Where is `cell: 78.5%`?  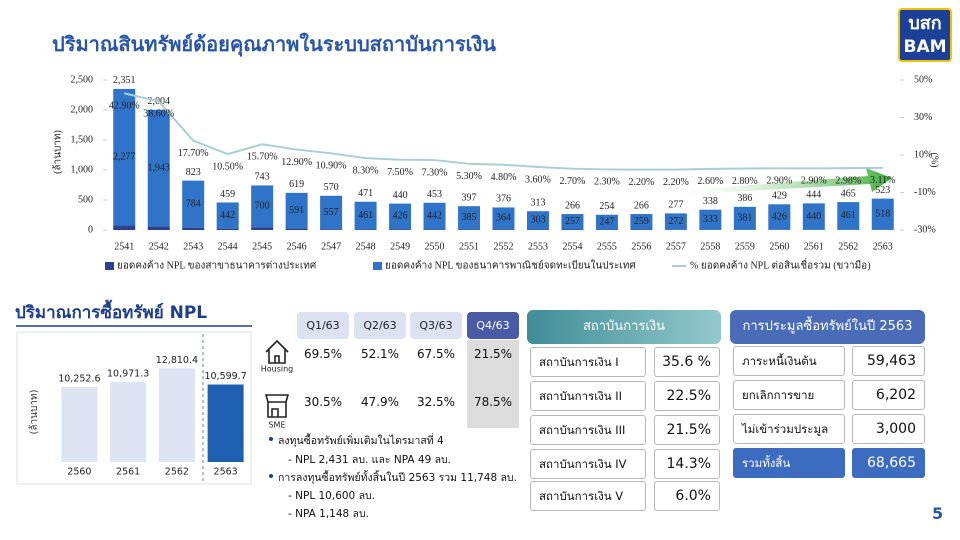 cell: 78.5% is located at coordinates (493, 402).